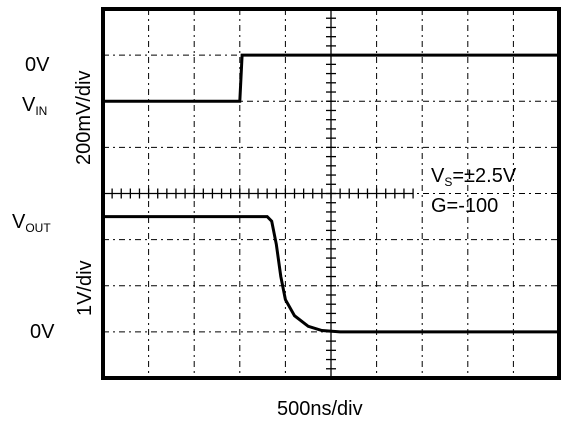 This screenshot has width=561, height=421. Describe the element at coordinates (320, 409) in the screenshot. I see `x-axis-label: 500ns/div` at that location.